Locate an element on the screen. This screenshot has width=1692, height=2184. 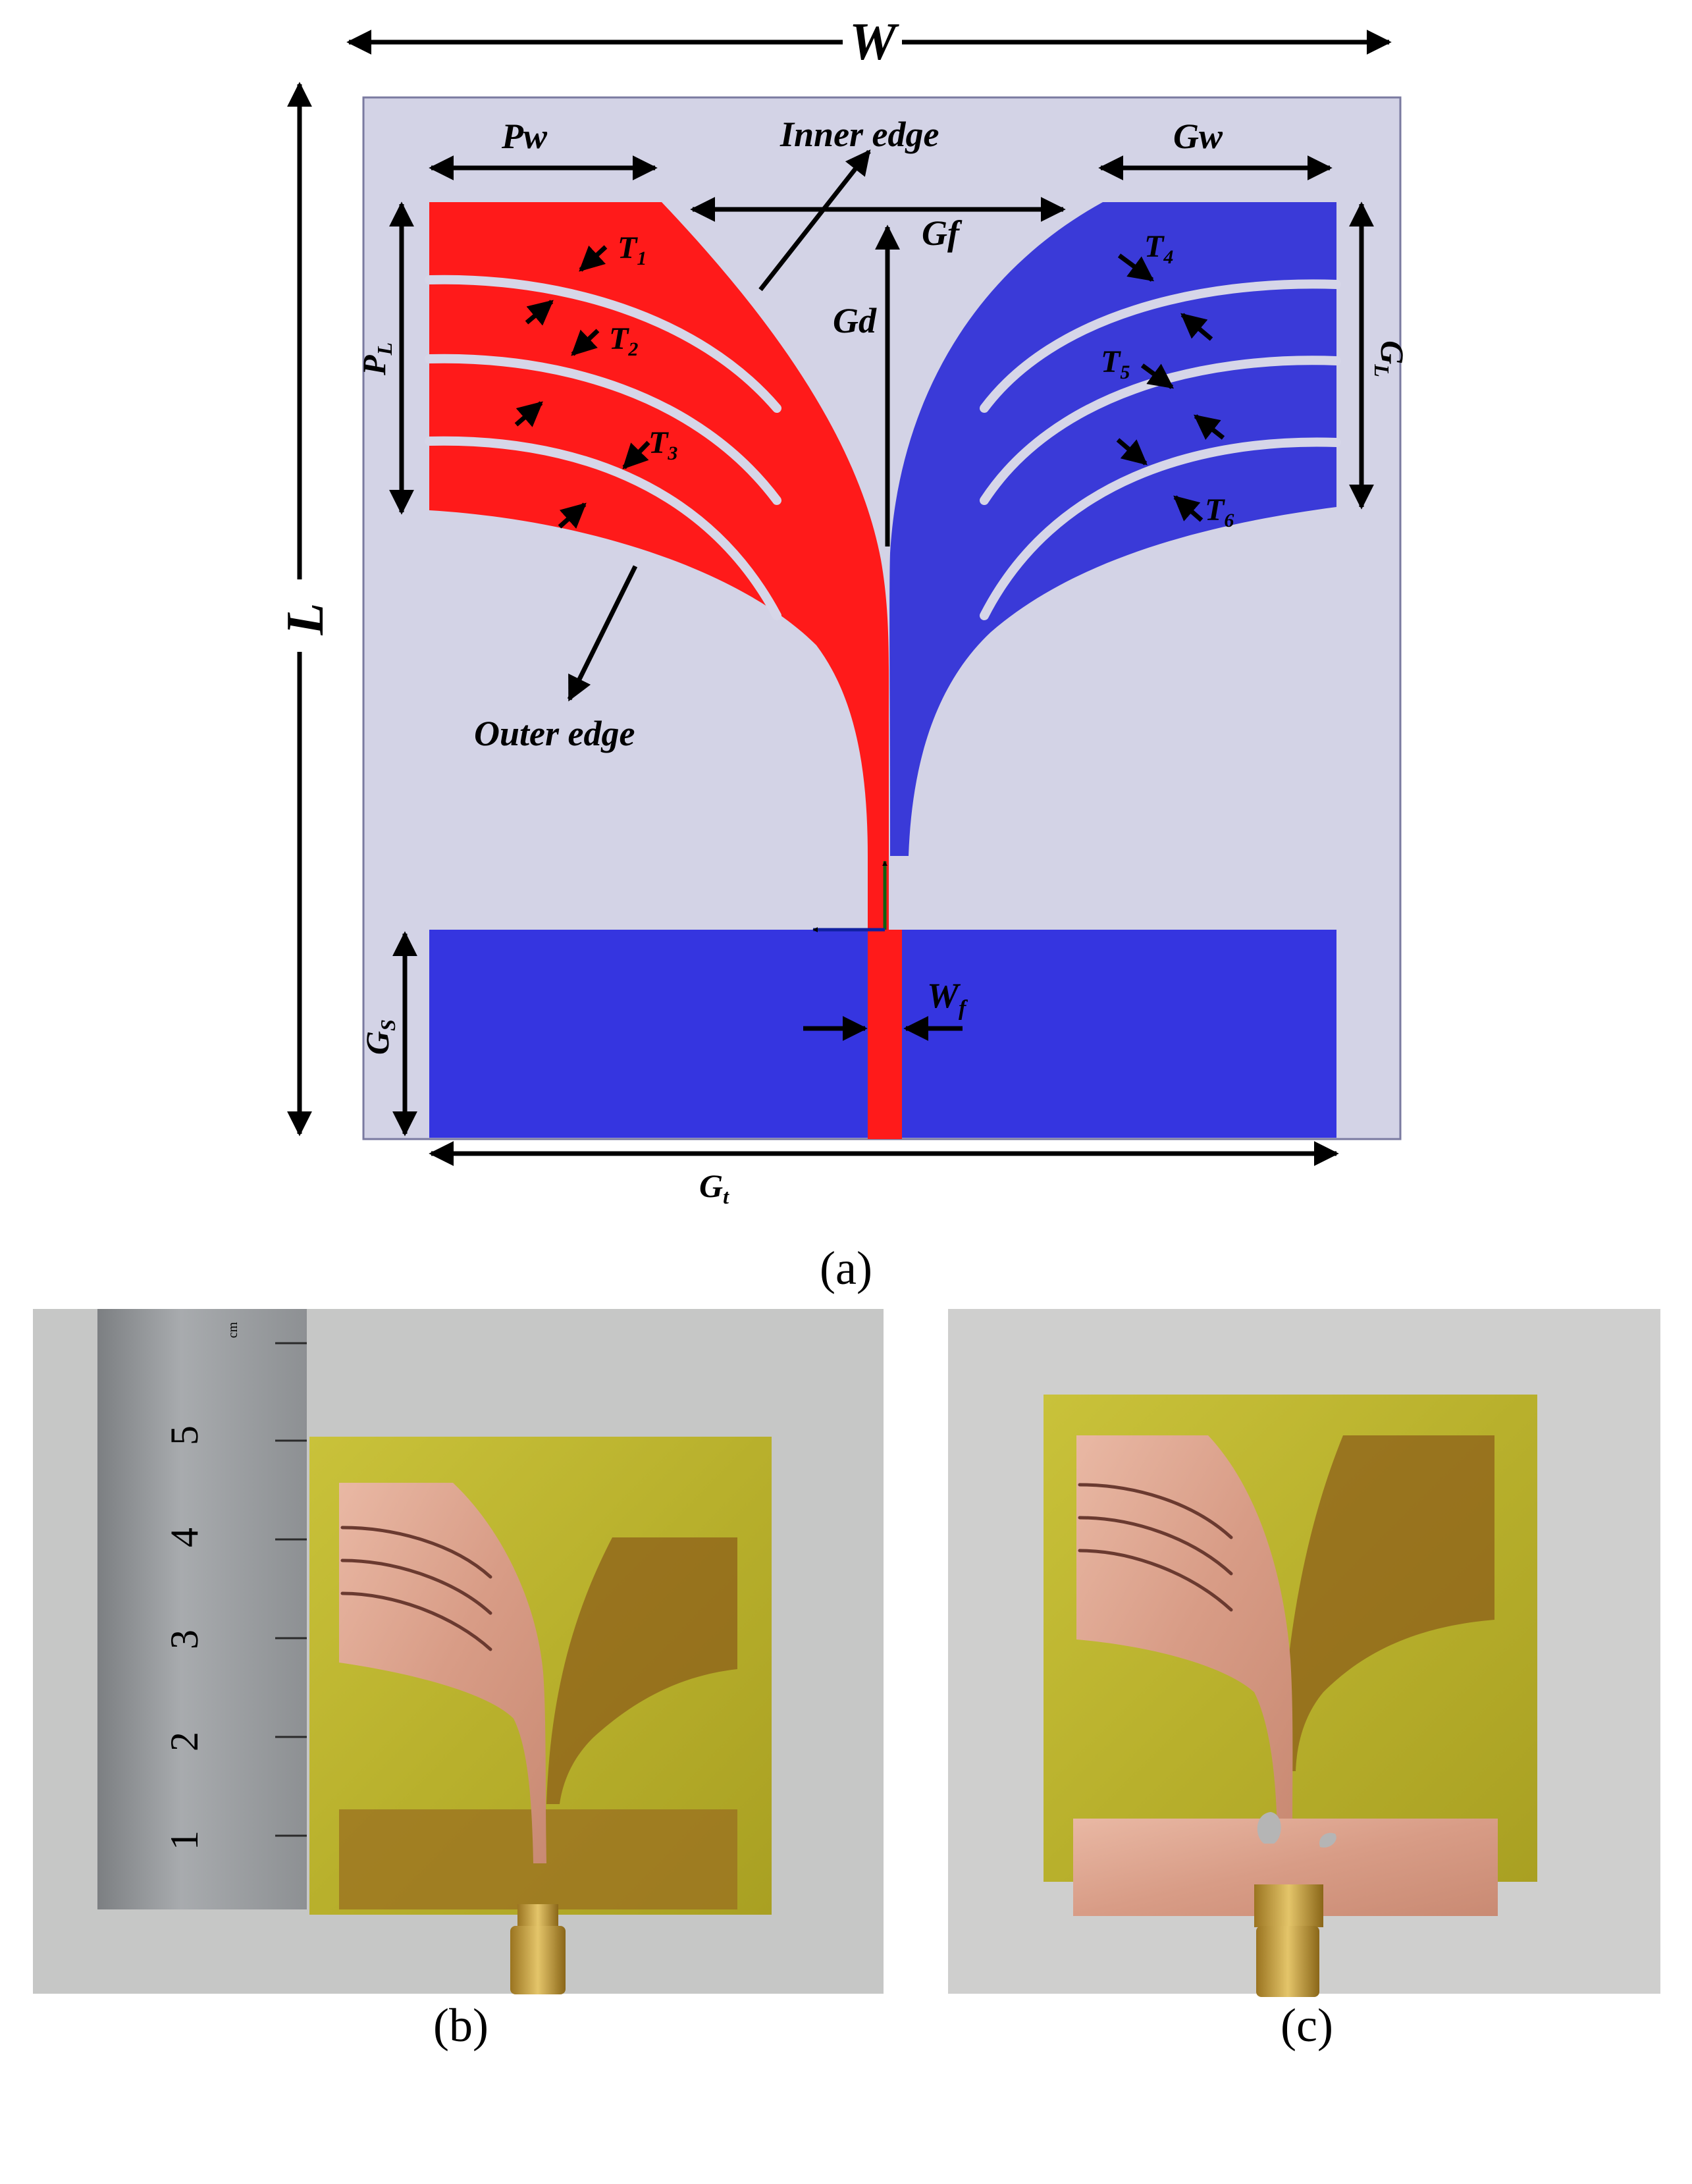
label-L: L is located at coordinates (305, 619).